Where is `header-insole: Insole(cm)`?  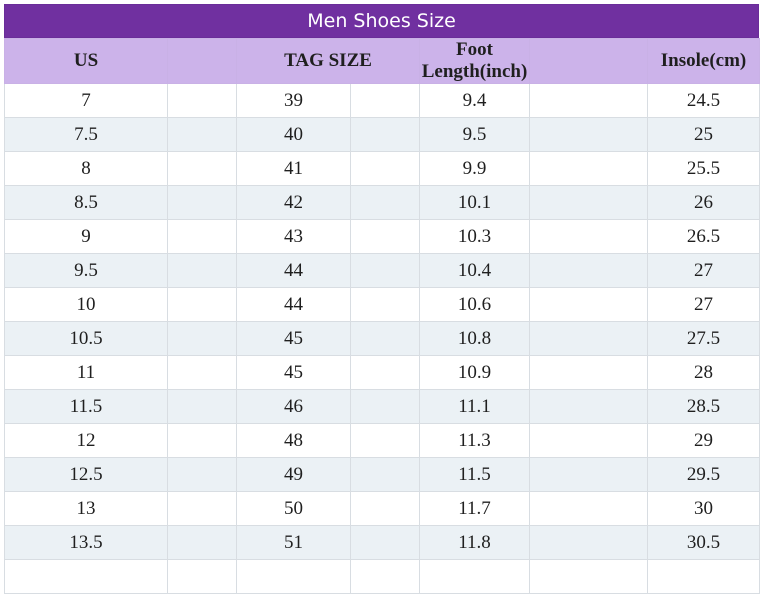 header-insole: Insole(cm) is located at coordinates (704, 61).